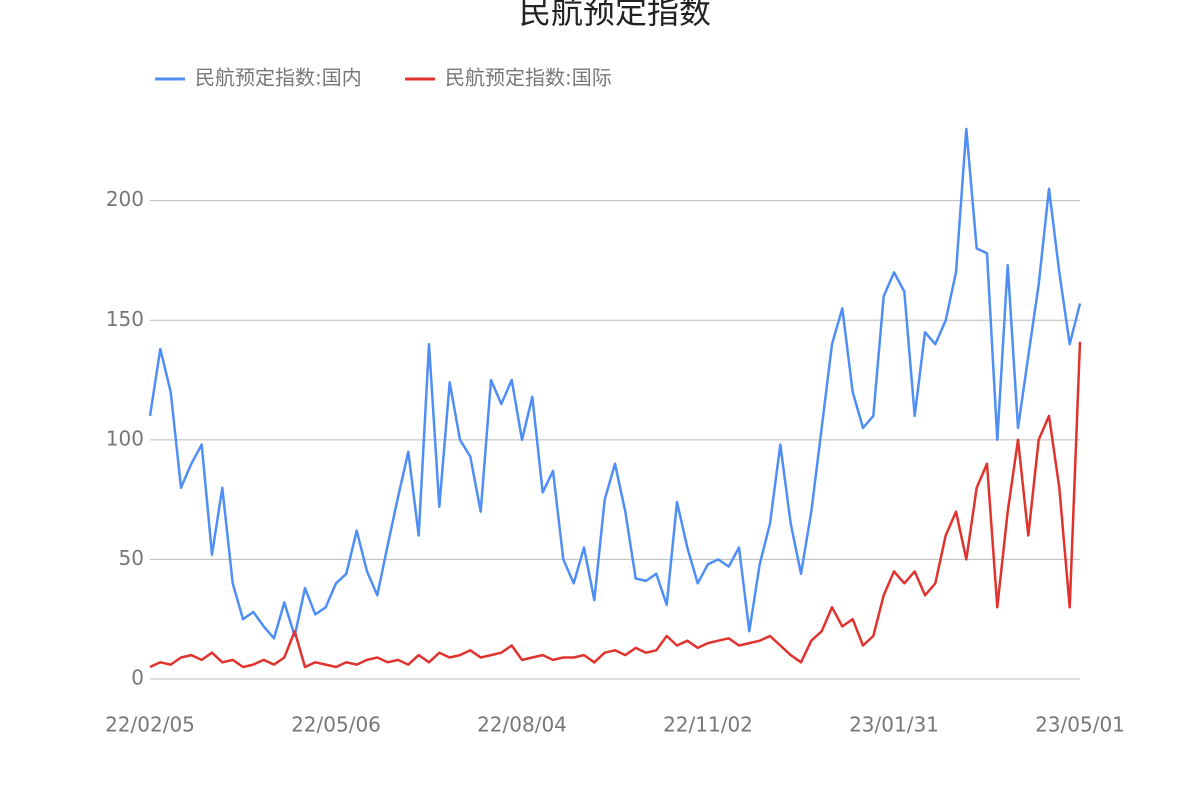  Describe the element at coordinates (125, 438) in the screenshot. I see `y-tick-label: 100` at that location.